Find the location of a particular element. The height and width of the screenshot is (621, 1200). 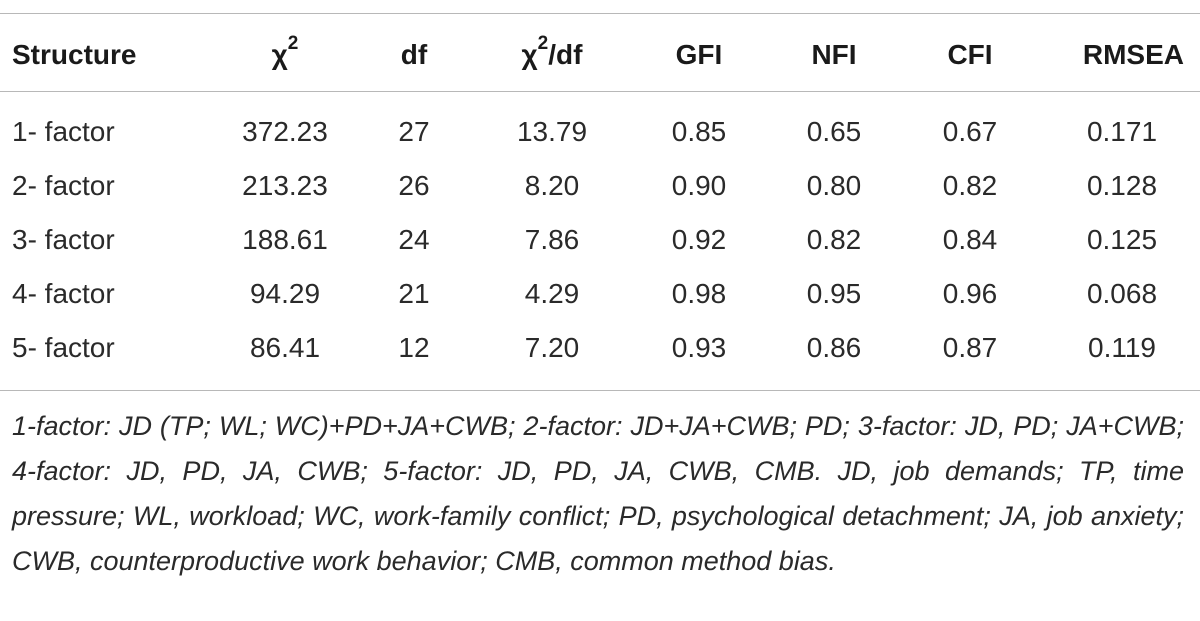

ratio-chi-symbol: χ is located at coordinates (529, 54).